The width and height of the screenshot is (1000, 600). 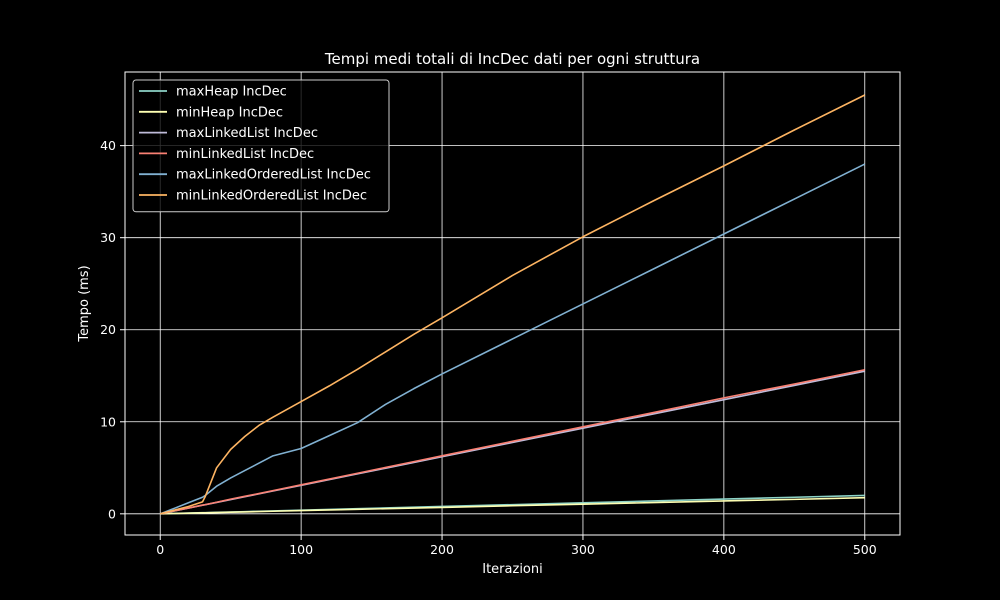 I want to click on x-tick-label: 200, so click(x=442, y=549).